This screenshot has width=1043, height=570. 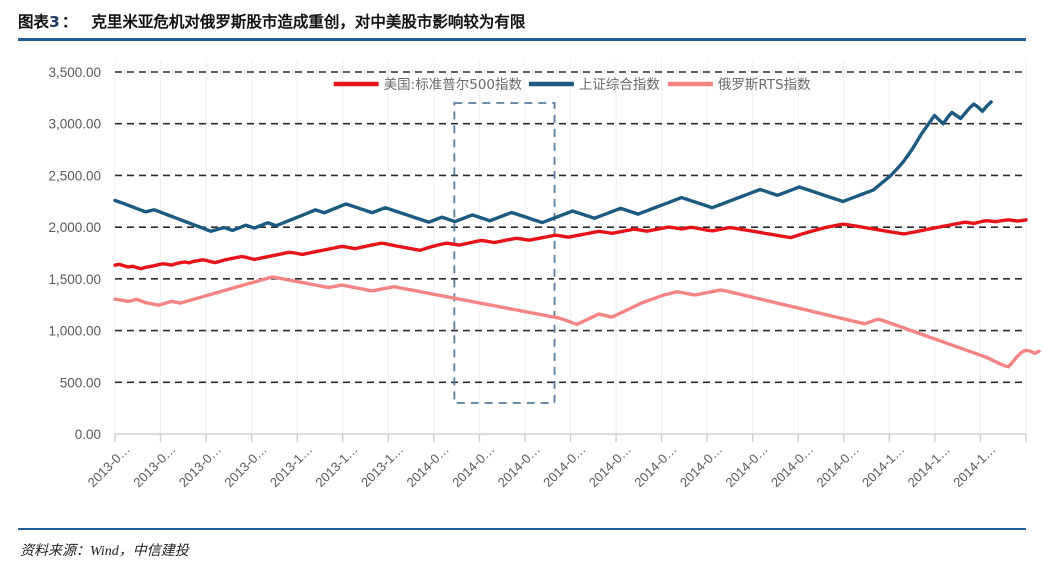 What do you see at coordinates (74, 72) in the screenshot?
I see `y-axis-tick-label: 3,500.00` at bounding box center [74, 72].